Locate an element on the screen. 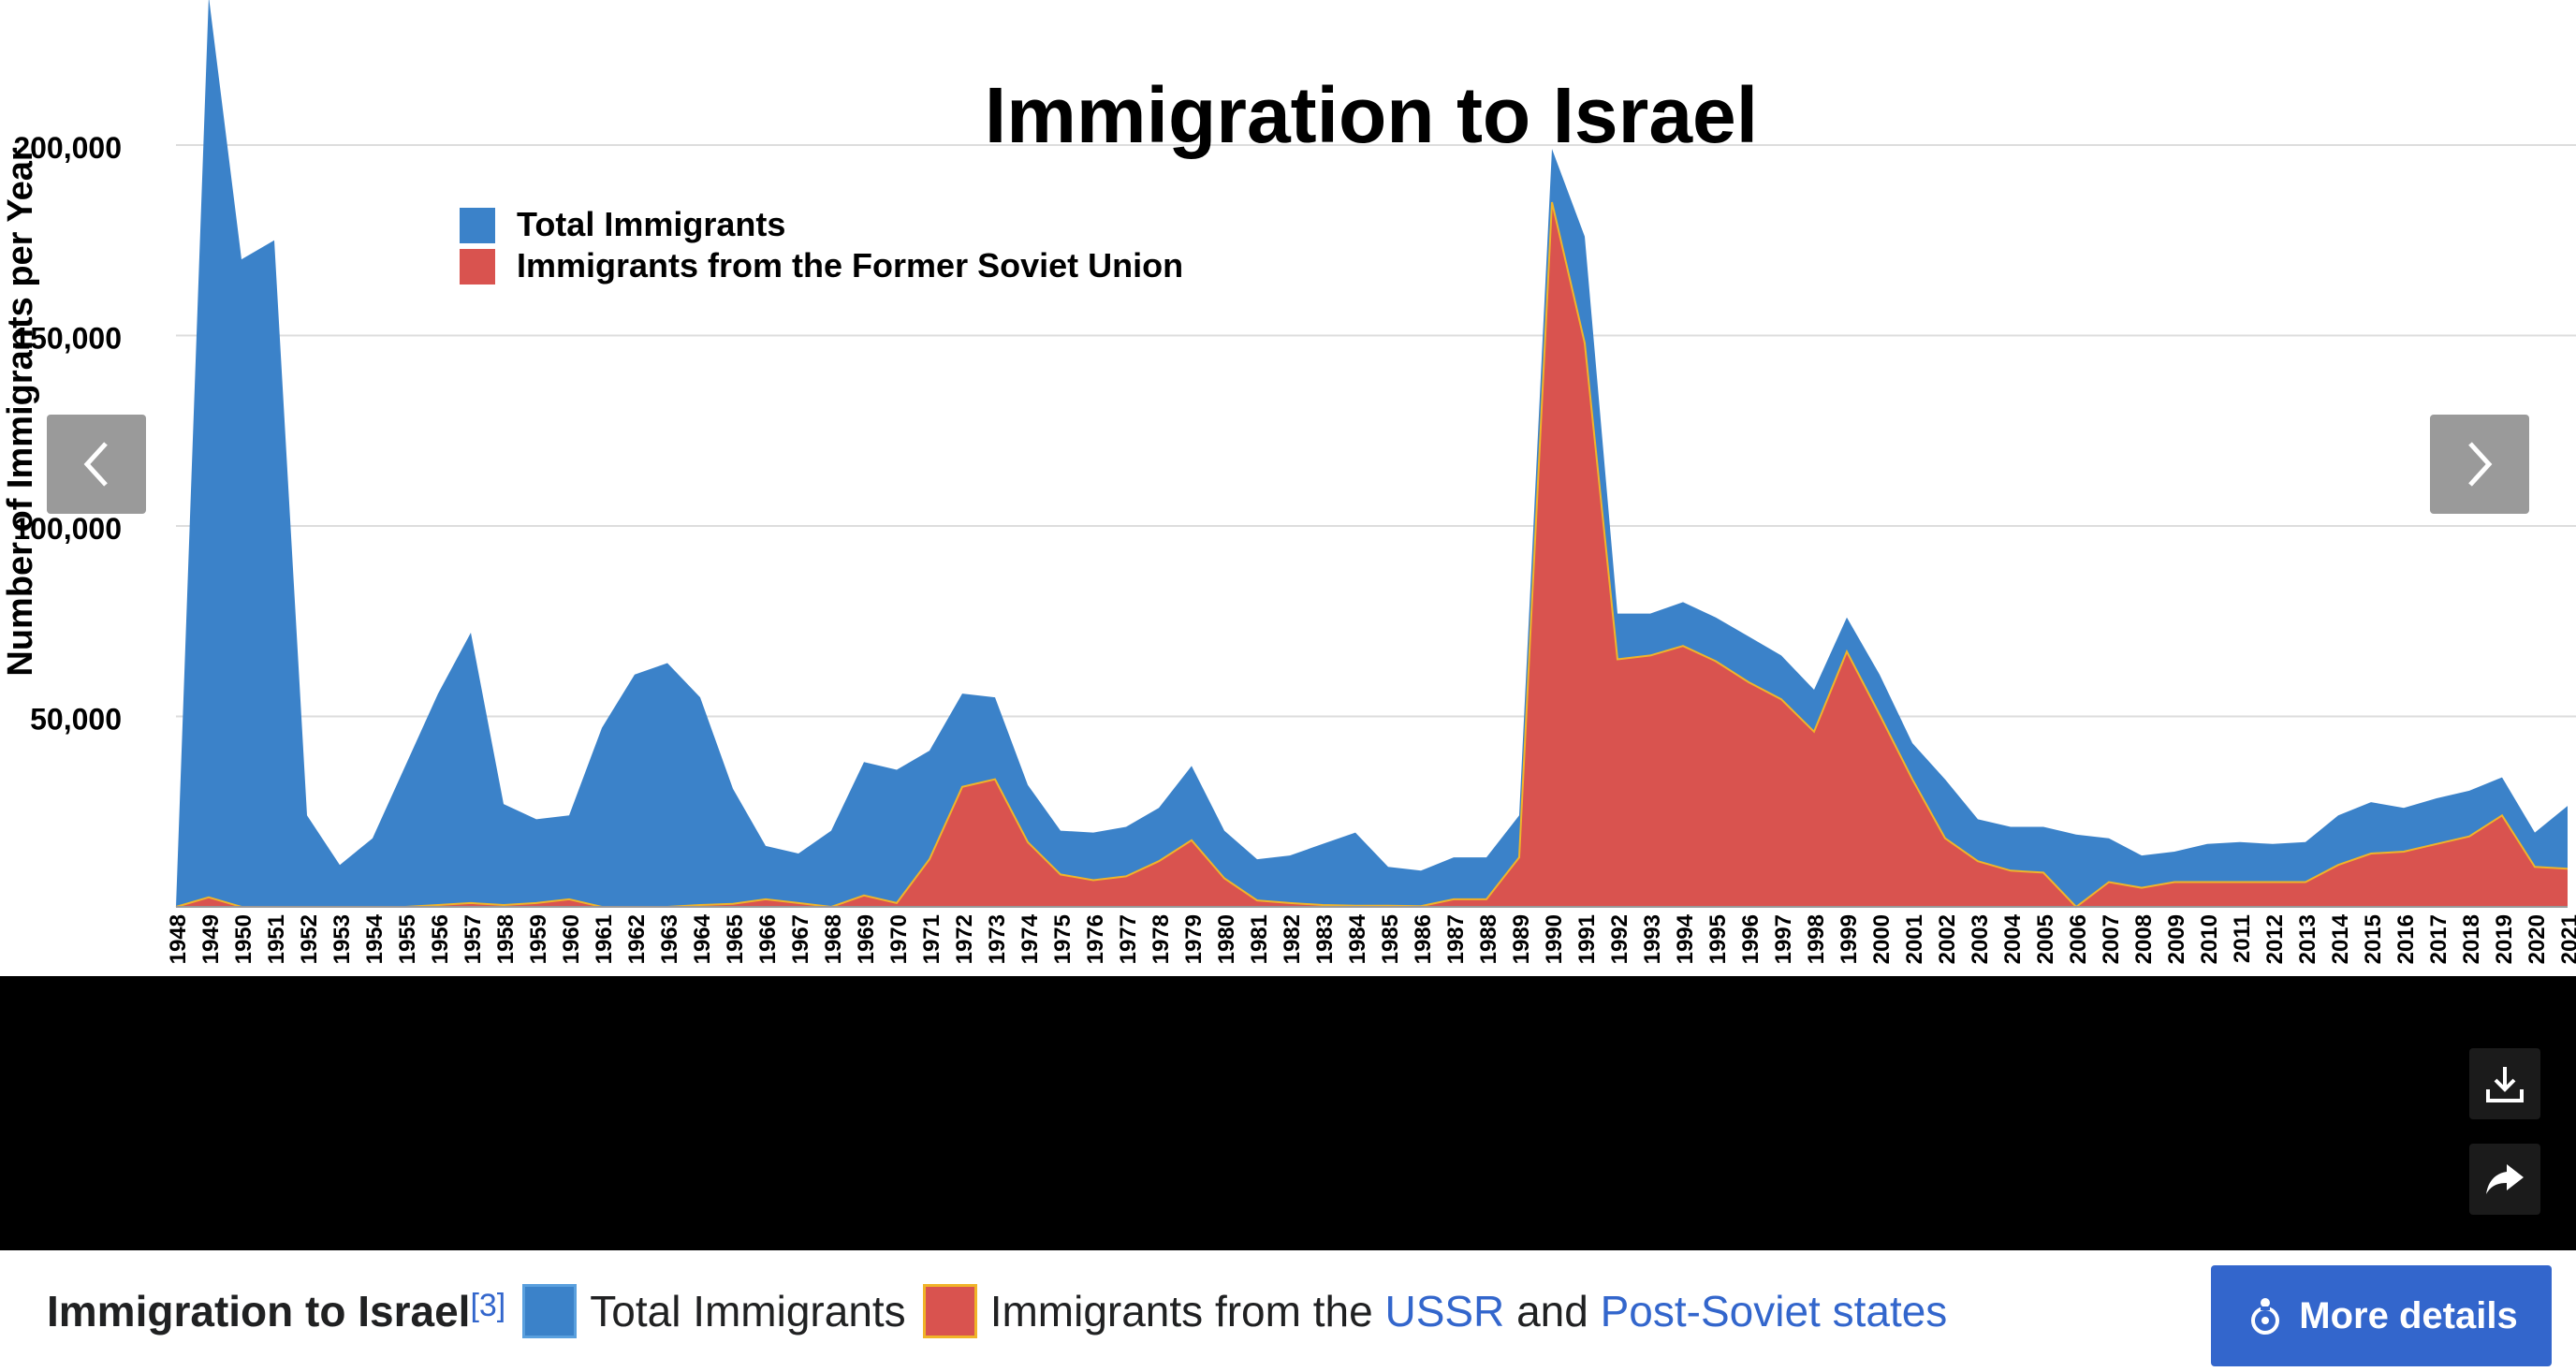 Image resolution: width=2576 pixels, height=1372 pixels. x-tick-label: 1993 is located at coordinates (1652, 939).